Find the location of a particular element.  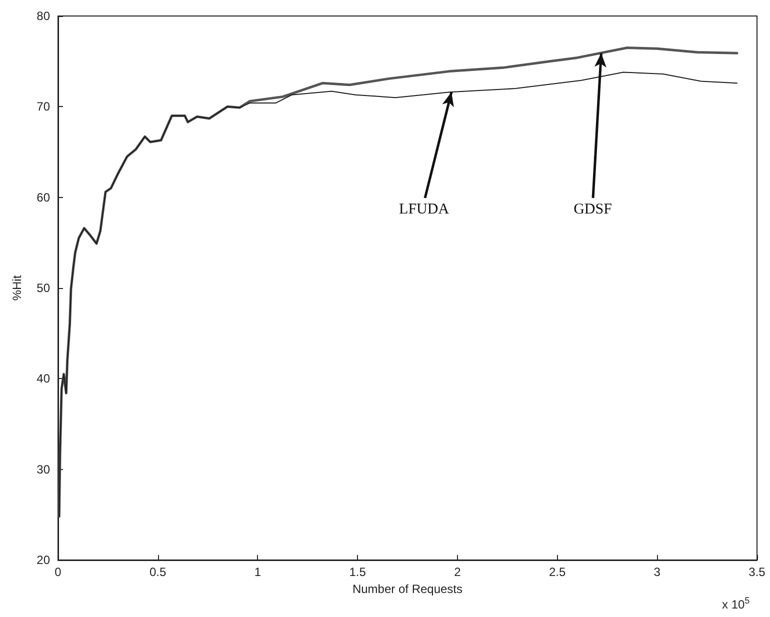

y-tick-label: 50 is located at coordinates (43, 288).